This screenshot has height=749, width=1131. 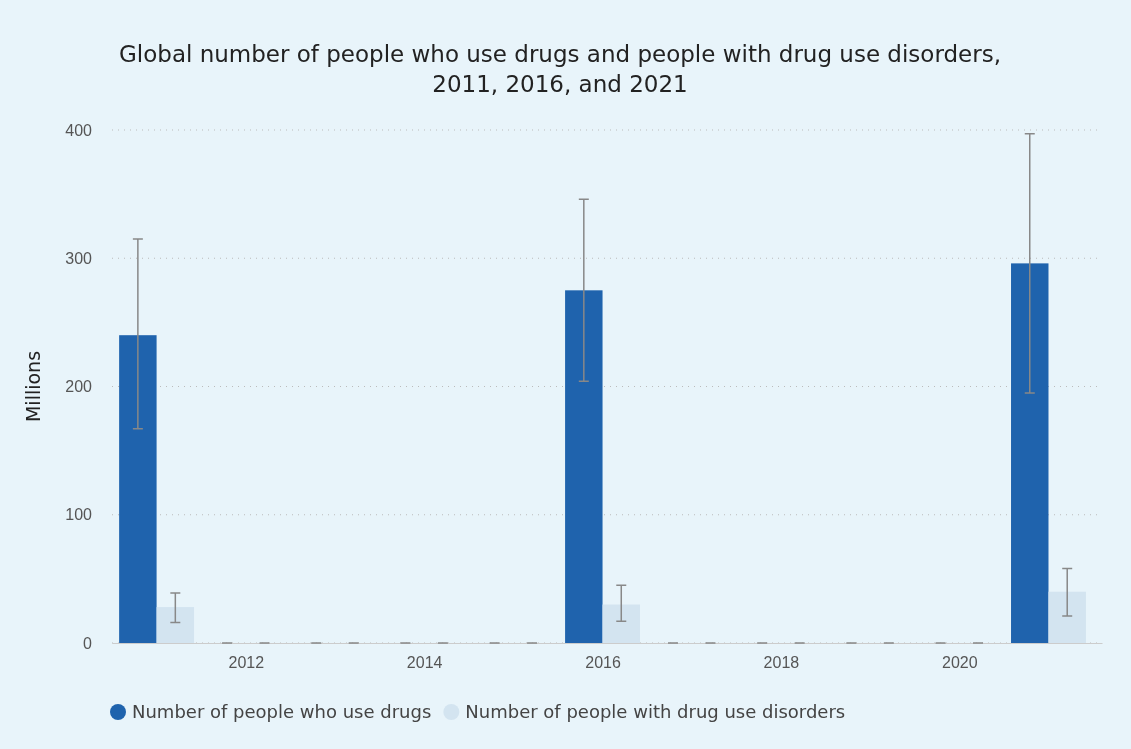 What do you see at coordinates (282, 711) in the screenshot?
I see `legend-label: Number of people who use drugs` at bounding box center [282, 711].